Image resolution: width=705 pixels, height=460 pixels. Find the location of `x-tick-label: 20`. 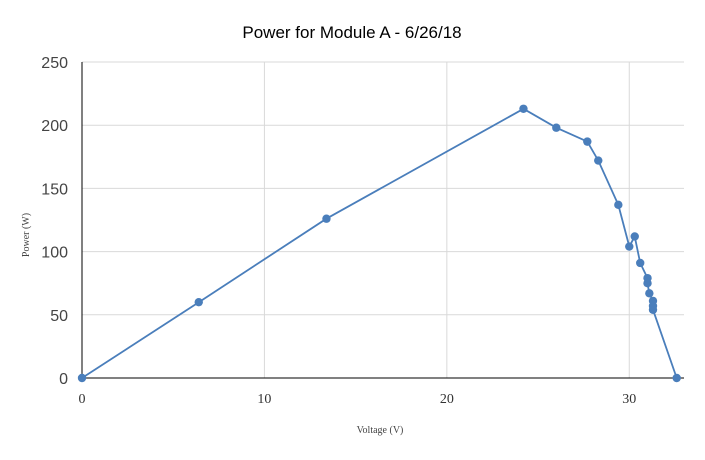

x-tick-label: 20 is located at coordinates (447, 399).